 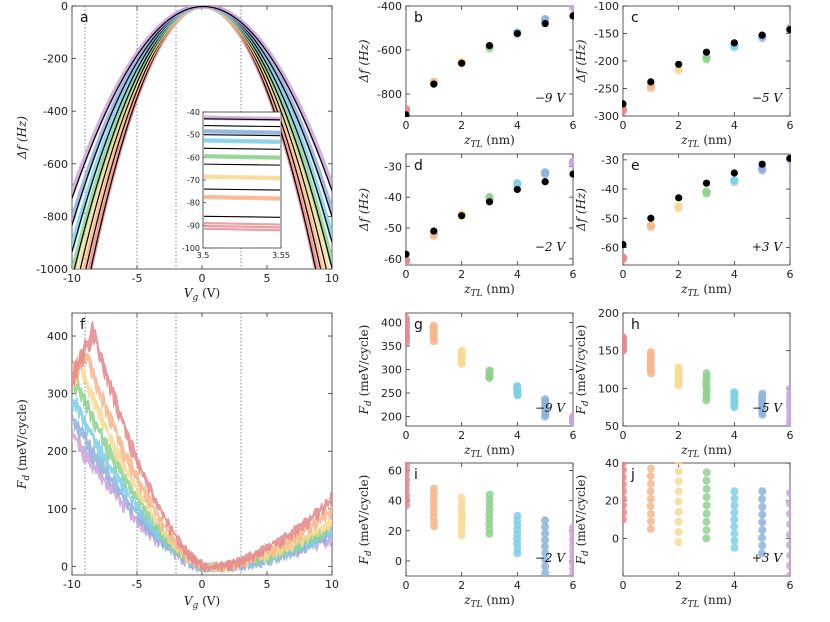 I want to click on panel-d-xtick-label: 4, so click(x=517, y=274).